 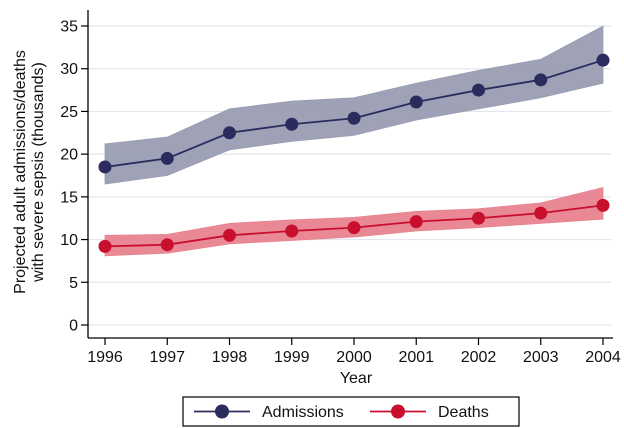 I want to click on deaths-point-2003, so click(x=541, y=213).